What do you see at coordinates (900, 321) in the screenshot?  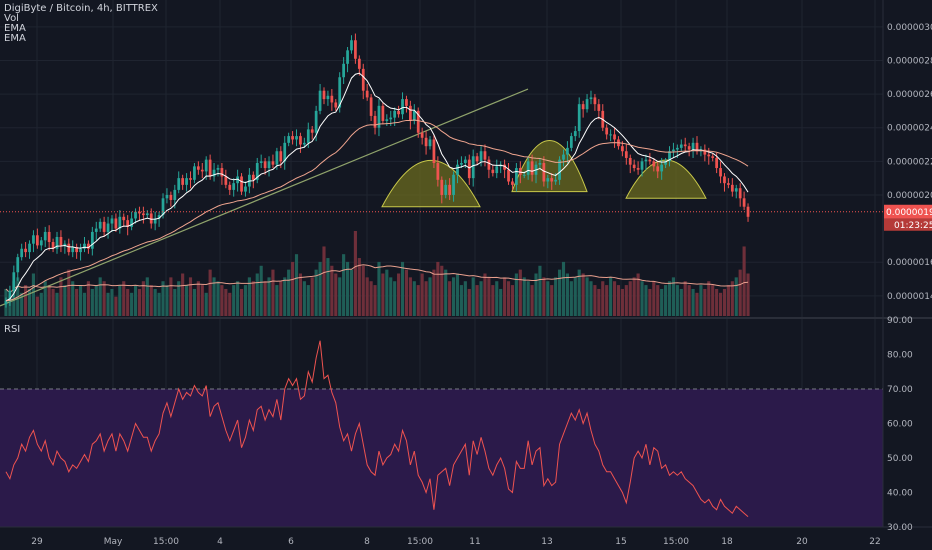 I see `rsi-tick-label: 90.00` at bounding box center [900, 321].